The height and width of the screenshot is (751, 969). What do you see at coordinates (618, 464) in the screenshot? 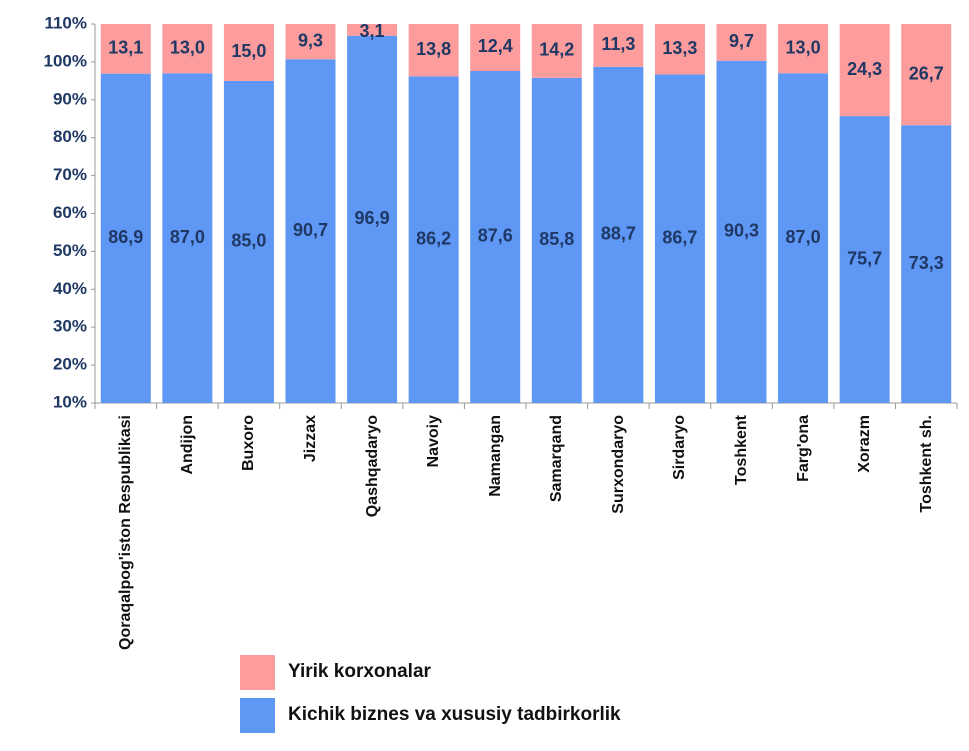
I see `x-tick-label: Surxondaryo` at bounding box center [618, 464].